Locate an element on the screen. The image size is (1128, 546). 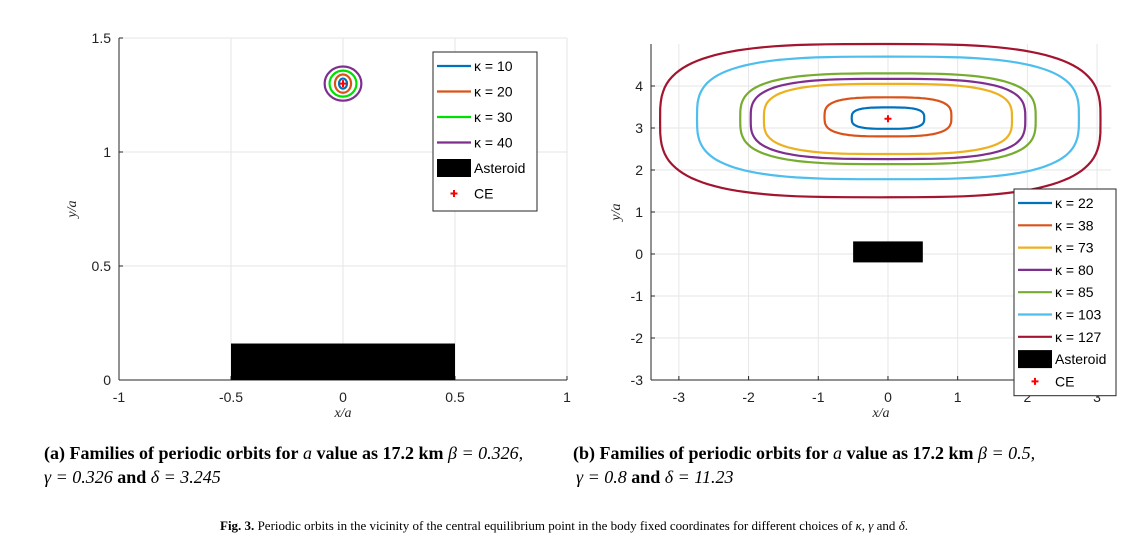
subcaption-b-symbol: a is located at coordinates (837, 453).